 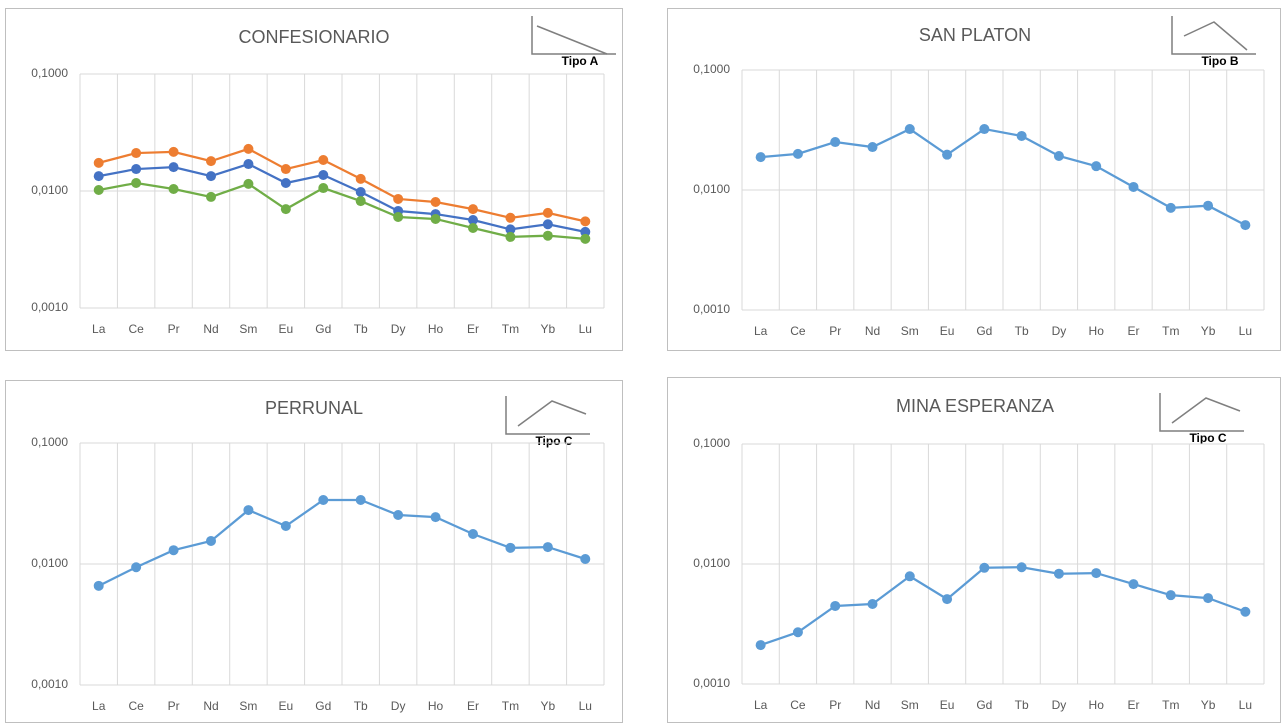 What do you see at coordinates (553, 441) in the screenshot?
I see `annotation: Tipo C` at bounding box center [553, 441].